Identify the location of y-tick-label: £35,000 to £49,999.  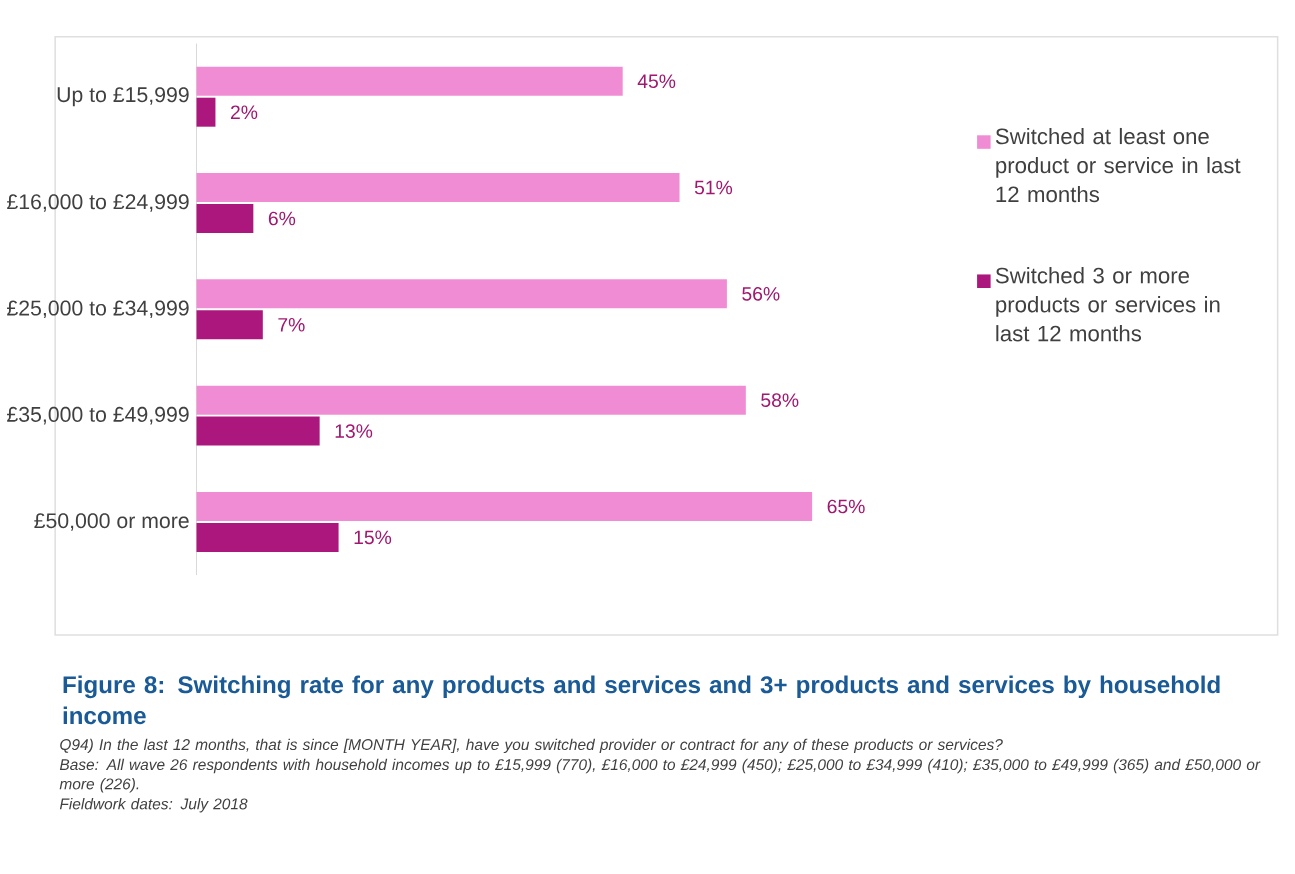
(98, 416).